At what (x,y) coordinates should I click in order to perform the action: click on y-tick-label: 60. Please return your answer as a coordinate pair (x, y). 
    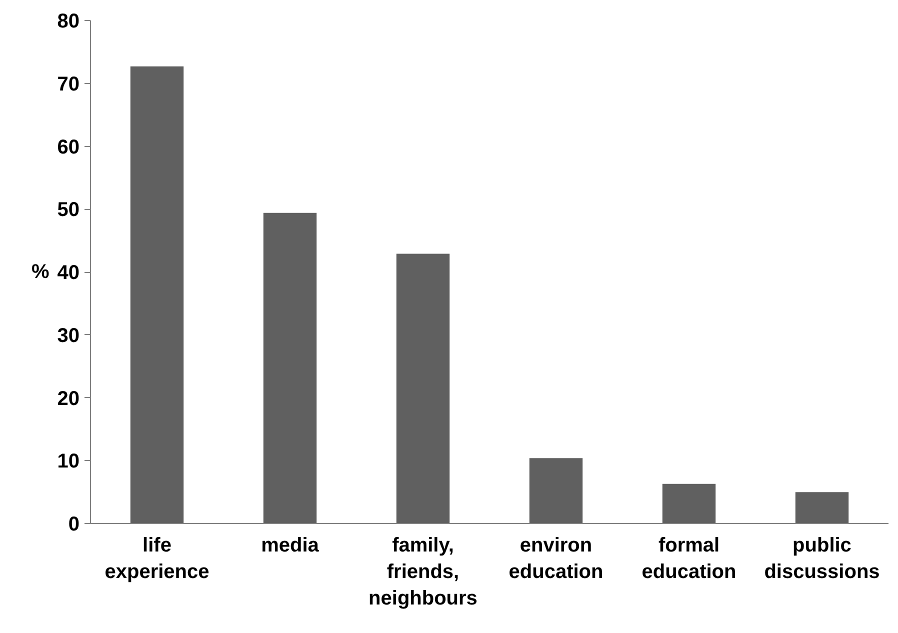
    Looking at the image, I should click on (68, 147).